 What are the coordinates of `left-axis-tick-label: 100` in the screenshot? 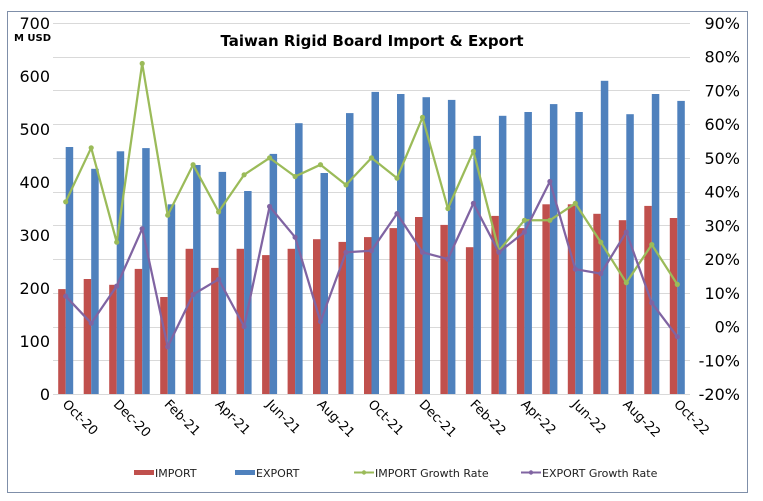 It's located at (34, 341).